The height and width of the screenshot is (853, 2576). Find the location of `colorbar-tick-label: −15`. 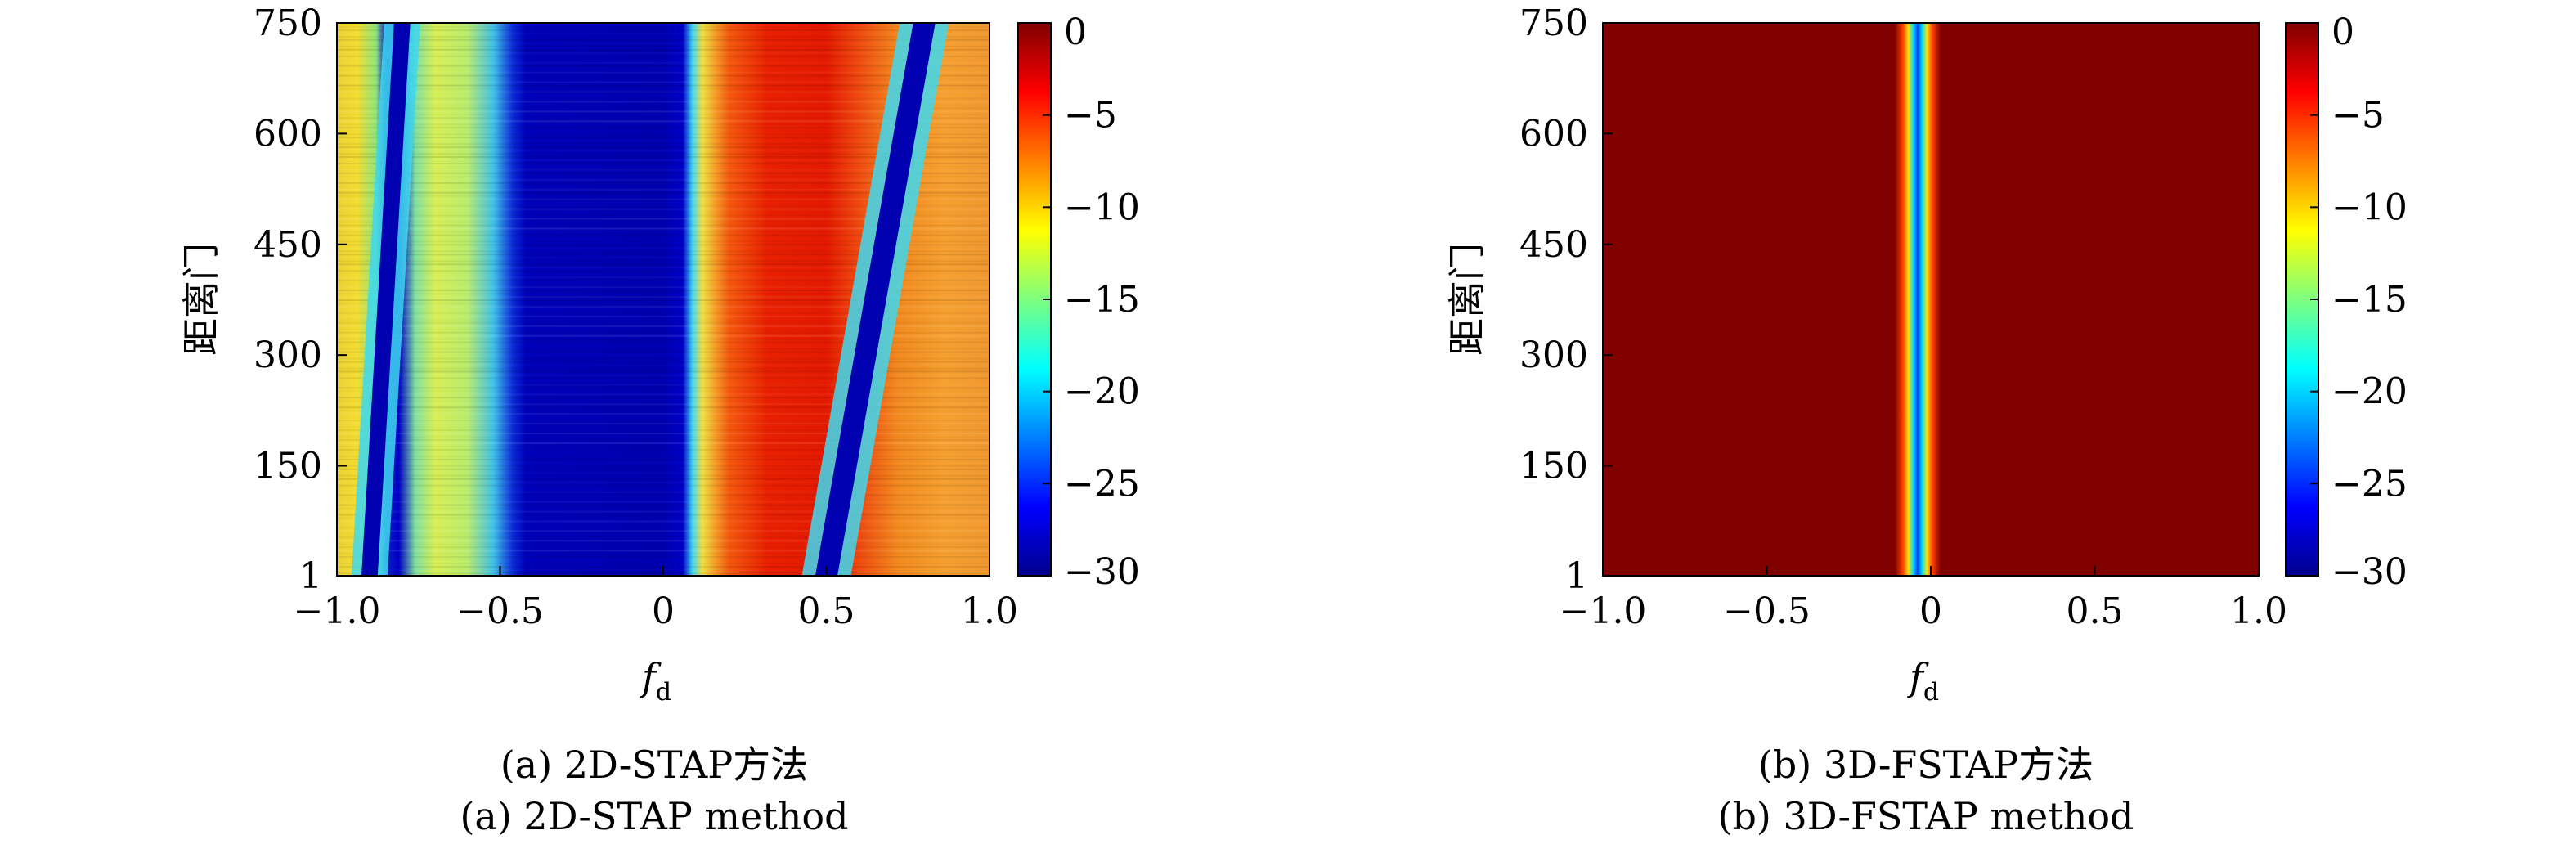

colorbar-tick-label: −15 is located at coordinates (1102, 300).